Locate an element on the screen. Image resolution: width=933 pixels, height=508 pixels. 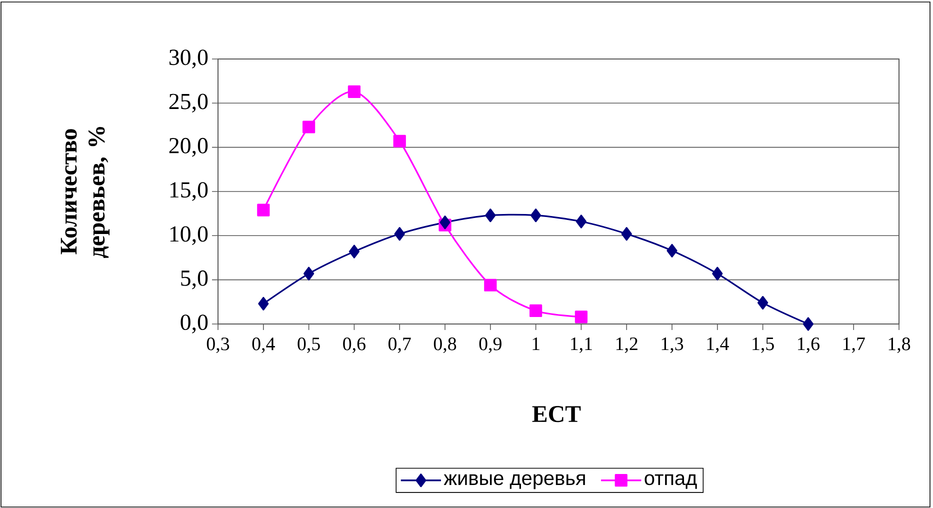
y-axis-title: Количество деревьев, % is located at coordinates (85, 192).